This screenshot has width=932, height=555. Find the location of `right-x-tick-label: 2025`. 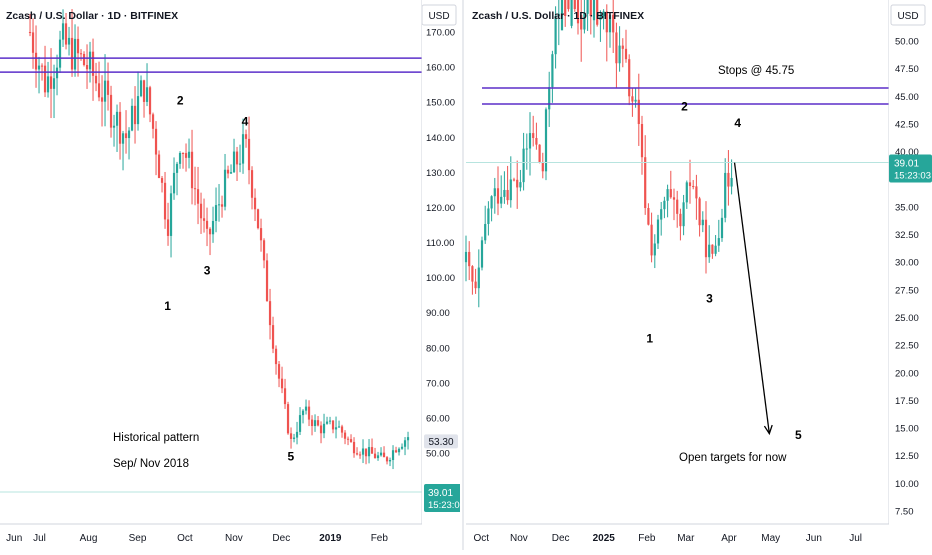

right-x-tick-label: 2025 is located at coordinates (604, 538).